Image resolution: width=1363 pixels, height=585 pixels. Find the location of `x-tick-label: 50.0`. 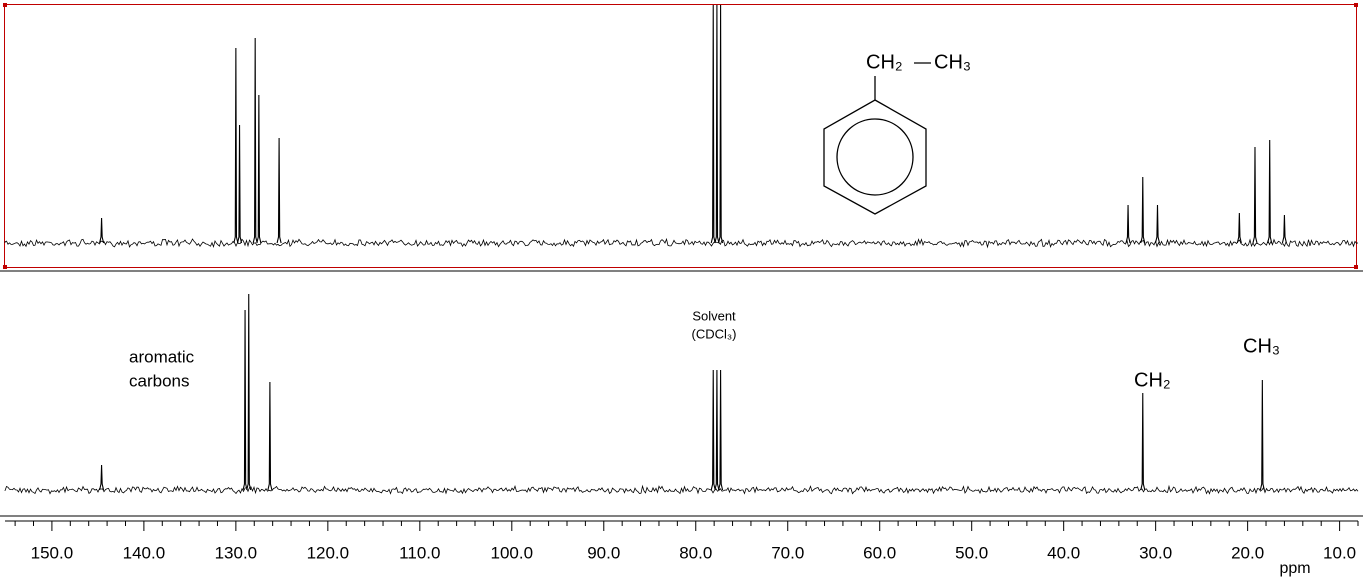

x-tick-label: 50.0 is located at coordinates (971, 552).